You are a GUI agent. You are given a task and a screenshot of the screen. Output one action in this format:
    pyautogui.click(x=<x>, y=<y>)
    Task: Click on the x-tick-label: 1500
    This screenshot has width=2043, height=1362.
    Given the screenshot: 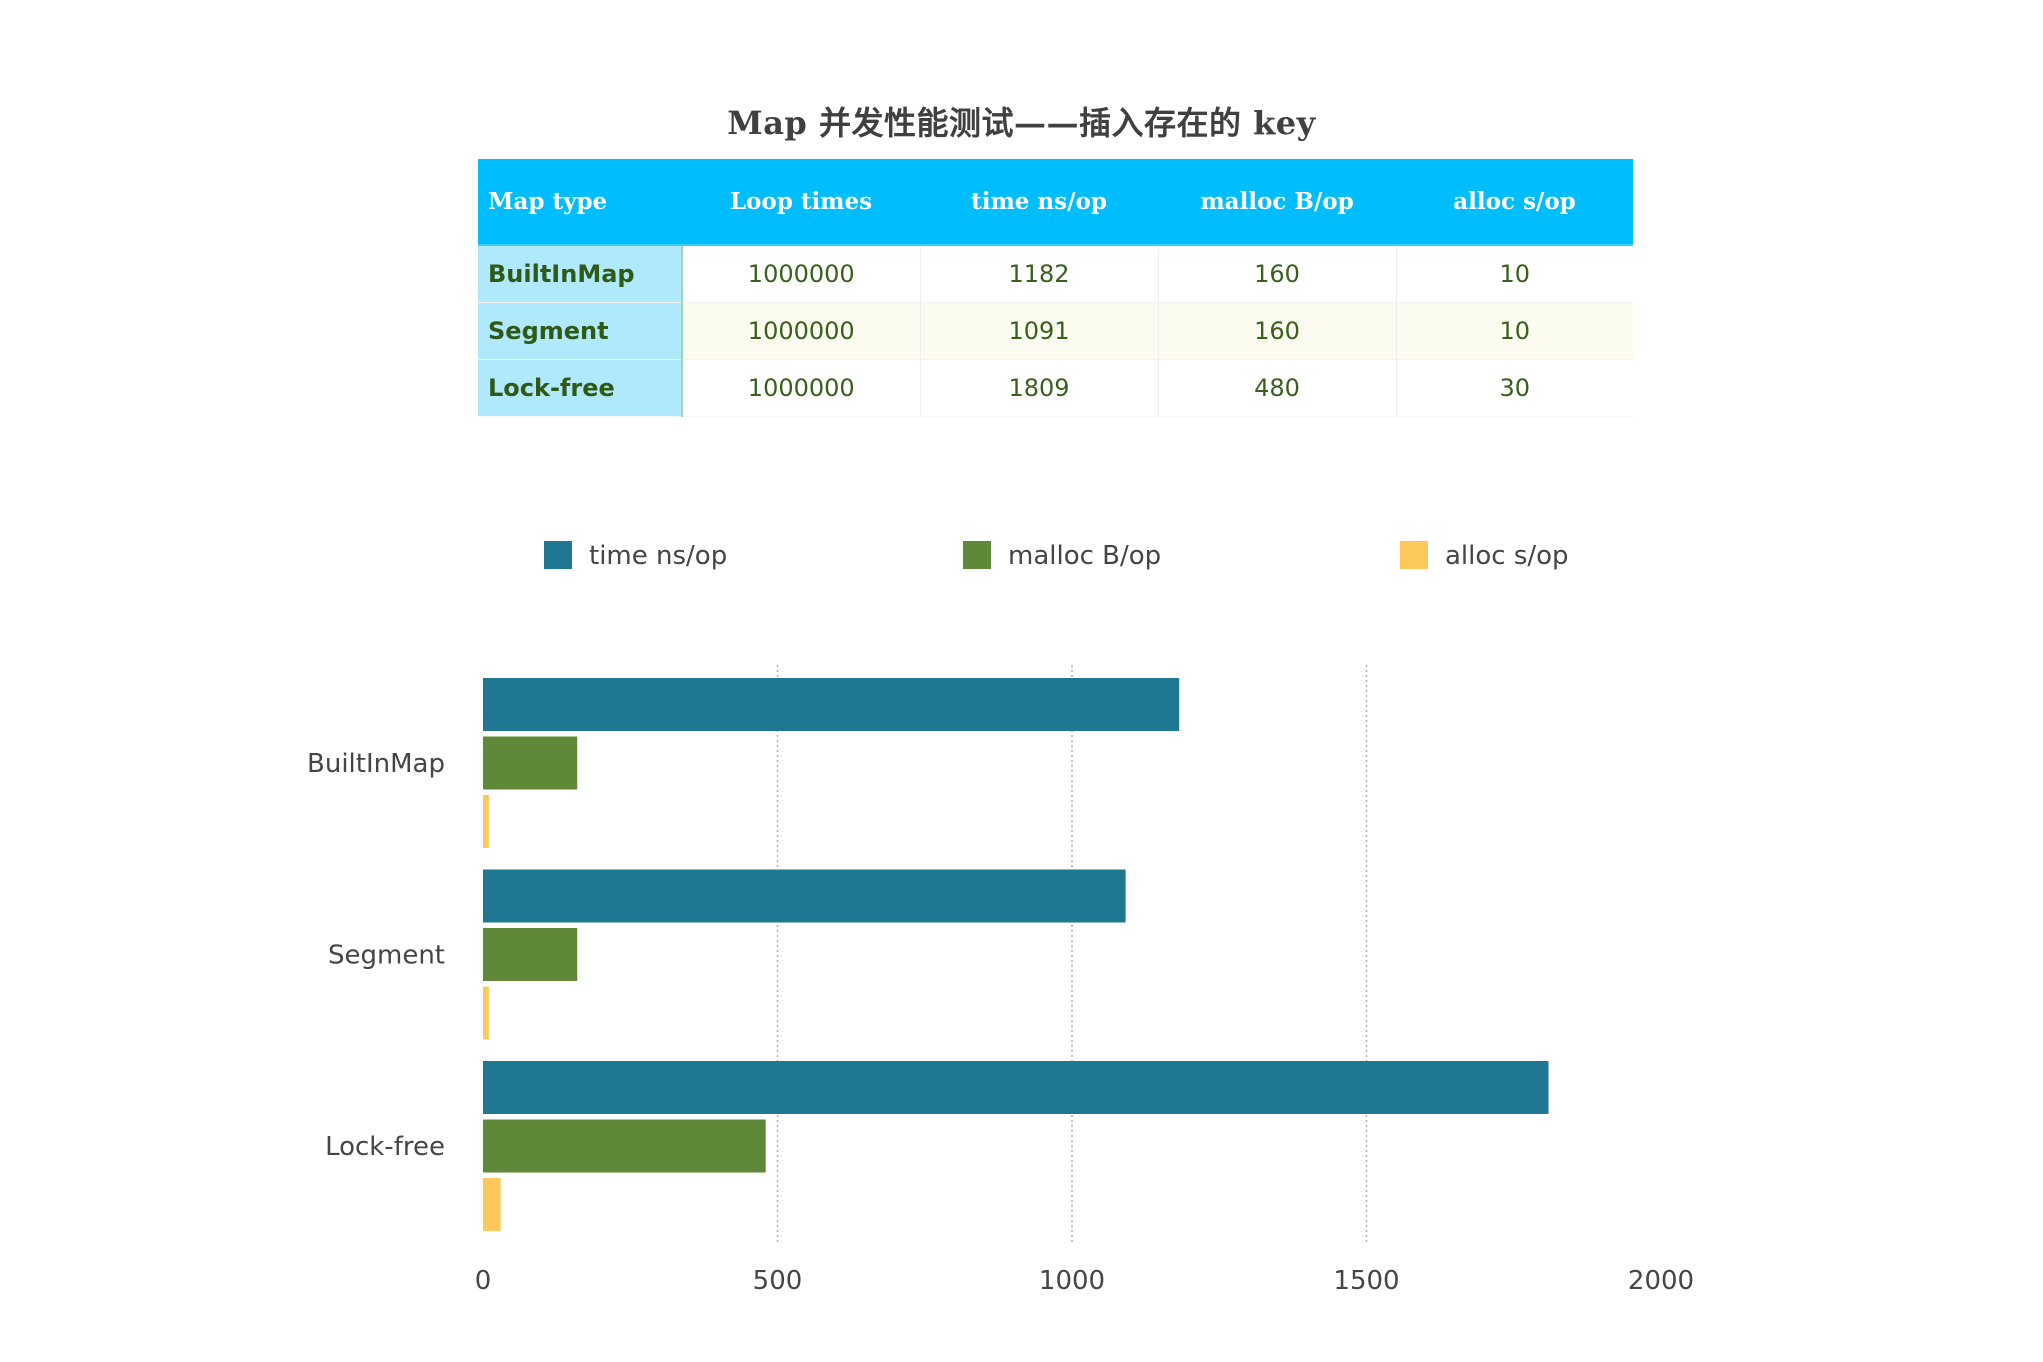 What is the action you would take?
    pyautogui.click(x=1366, y=1281)
    